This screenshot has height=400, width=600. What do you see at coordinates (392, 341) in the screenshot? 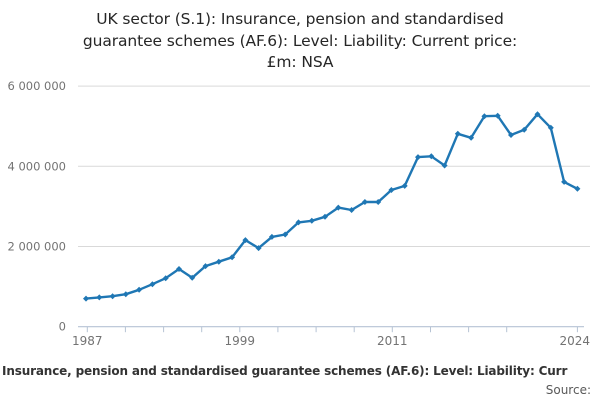
I see `x-tick-label: 2011` at bounding box center [392, 341].